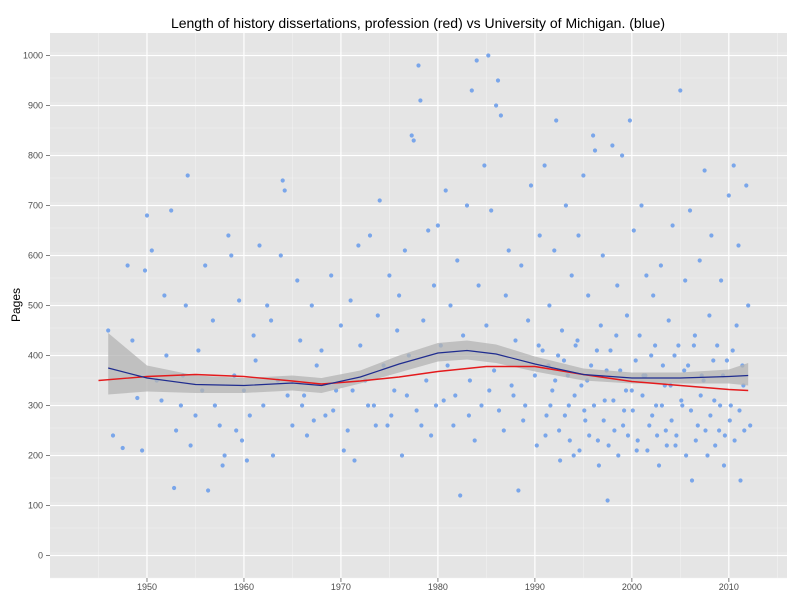 The height and width of the screenshot is (600, 800). What do you see at coordinates (423, 378) in the screenshot?
I see `profession-trend-line` at bounding box center [423, 378].